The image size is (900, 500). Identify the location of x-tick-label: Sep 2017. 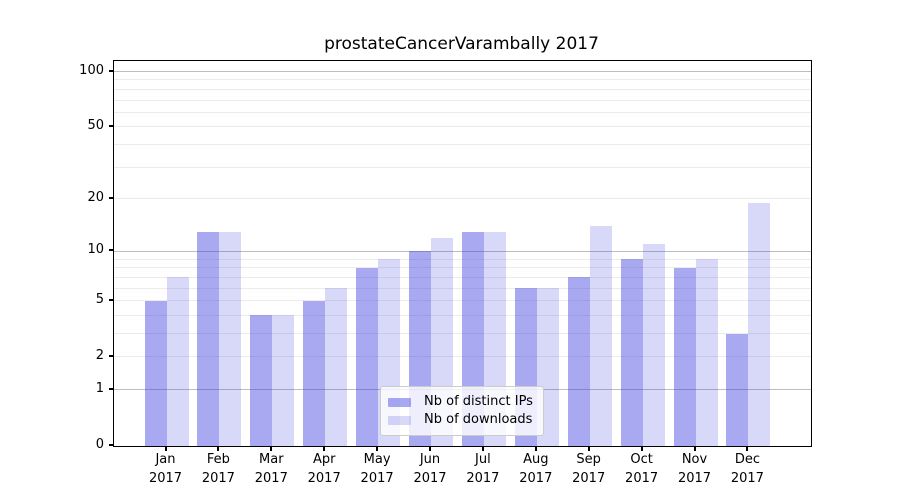
(589, 469).